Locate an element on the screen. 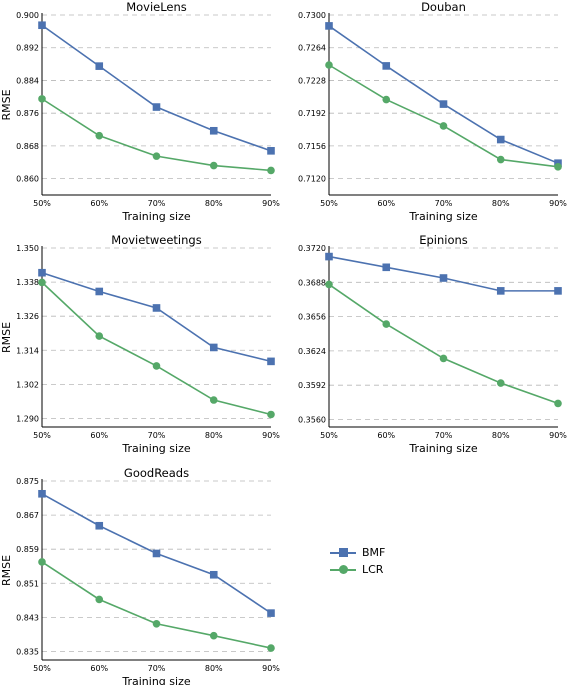  chart-title: GoodReads is located at coordinates (156, 473).